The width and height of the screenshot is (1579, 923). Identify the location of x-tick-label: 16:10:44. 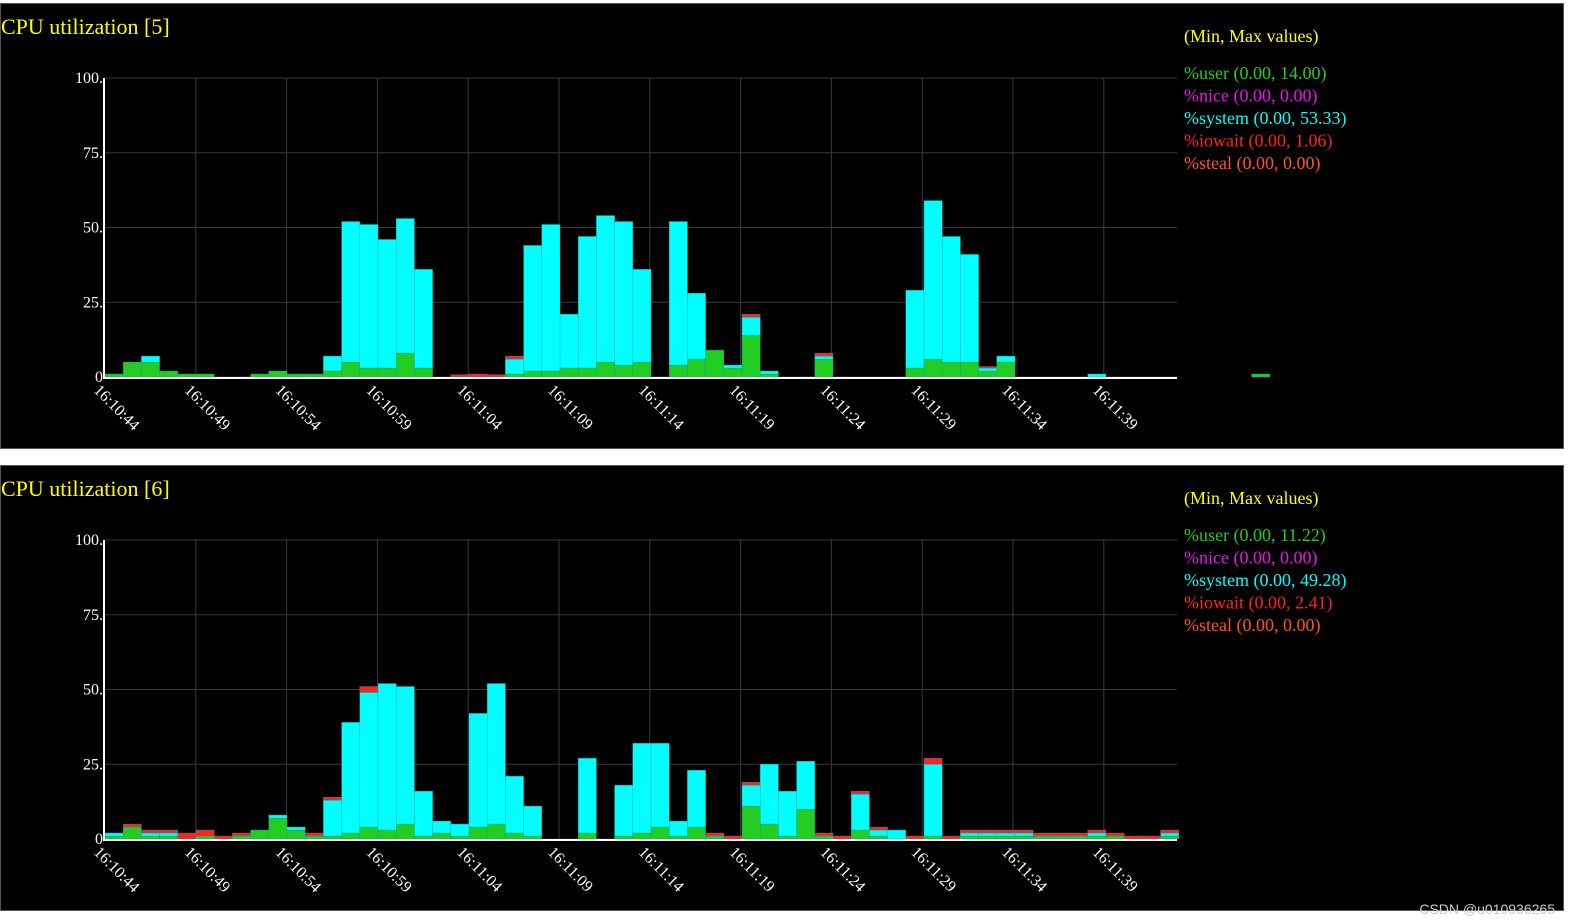
(116, 408).